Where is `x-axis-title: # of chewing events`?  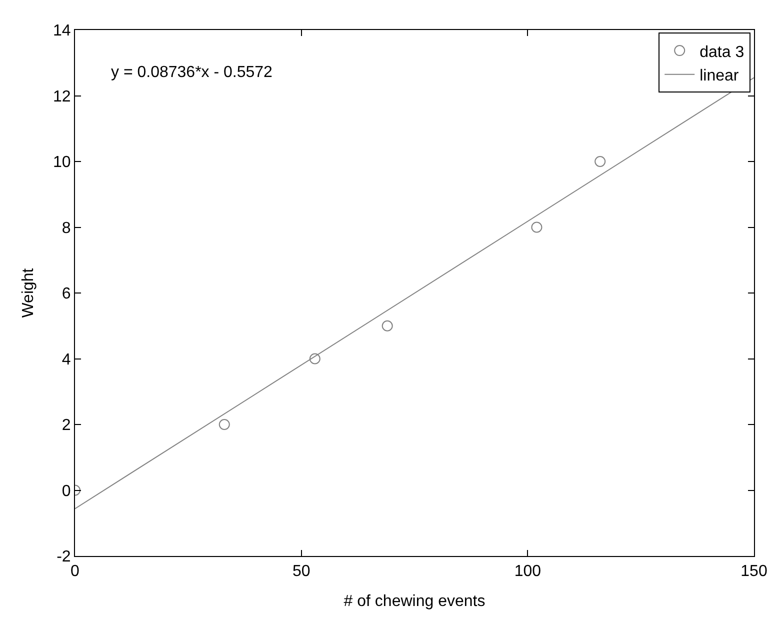
x-axis-title: # of chewing events is located at coordinates (415, 601).